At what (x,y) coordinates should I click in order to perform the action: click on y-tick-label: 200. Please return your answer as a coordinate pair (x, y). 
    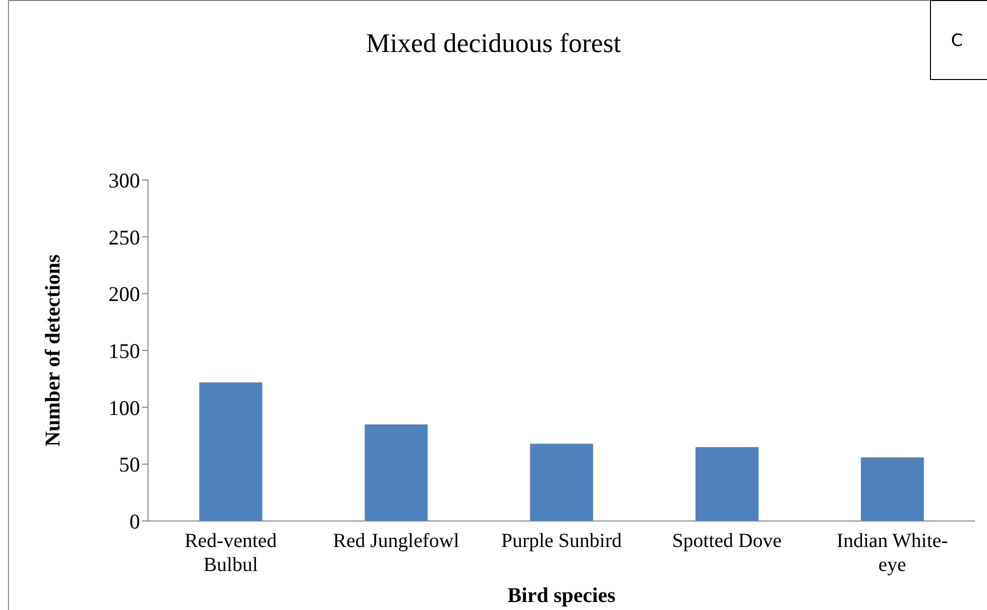
    Looking at the image, I should click on (124, 294).